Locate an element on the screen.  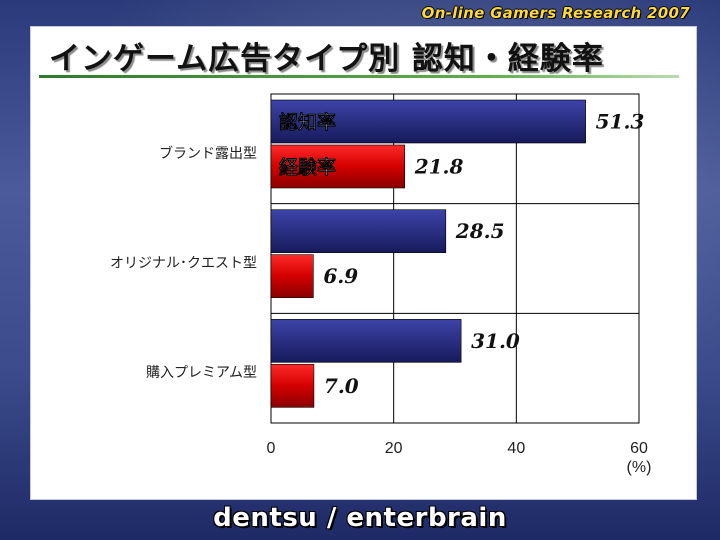
x-tick-label: 20 is located at coordinates (394, 448).